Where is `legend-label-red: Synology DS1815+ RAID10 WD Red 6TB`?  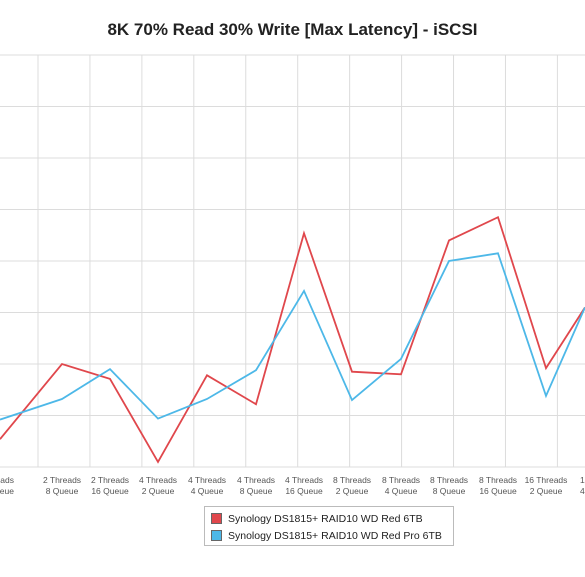
legend-label-red: Synology DS1815+ RAID10 WD Red 6TB is located at coordinates (325, 518).